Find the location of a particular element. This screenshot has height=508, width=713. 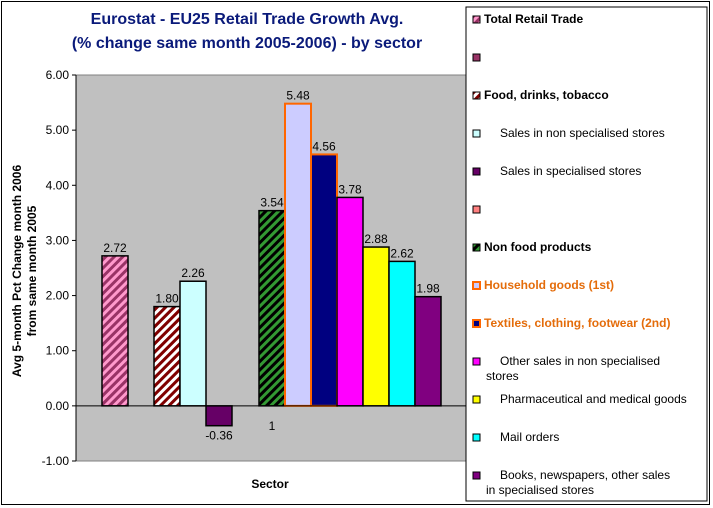

legend-label: Sales in specialised stores is located at coordinates (570, 171).